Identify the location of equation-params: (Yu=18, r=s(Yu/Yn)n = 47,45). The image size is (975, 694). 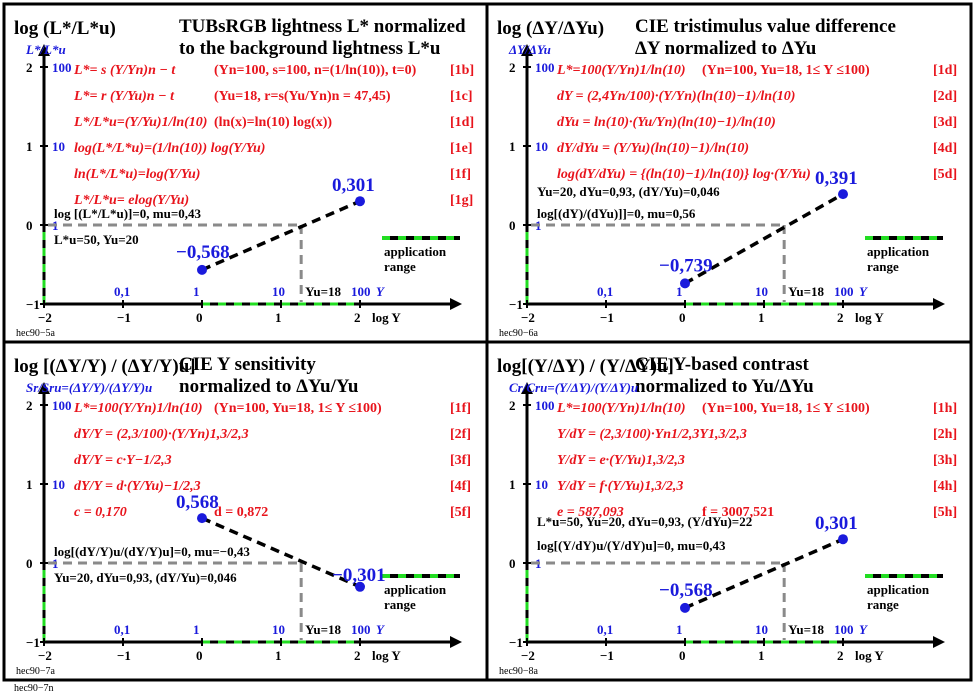
(302, 96).